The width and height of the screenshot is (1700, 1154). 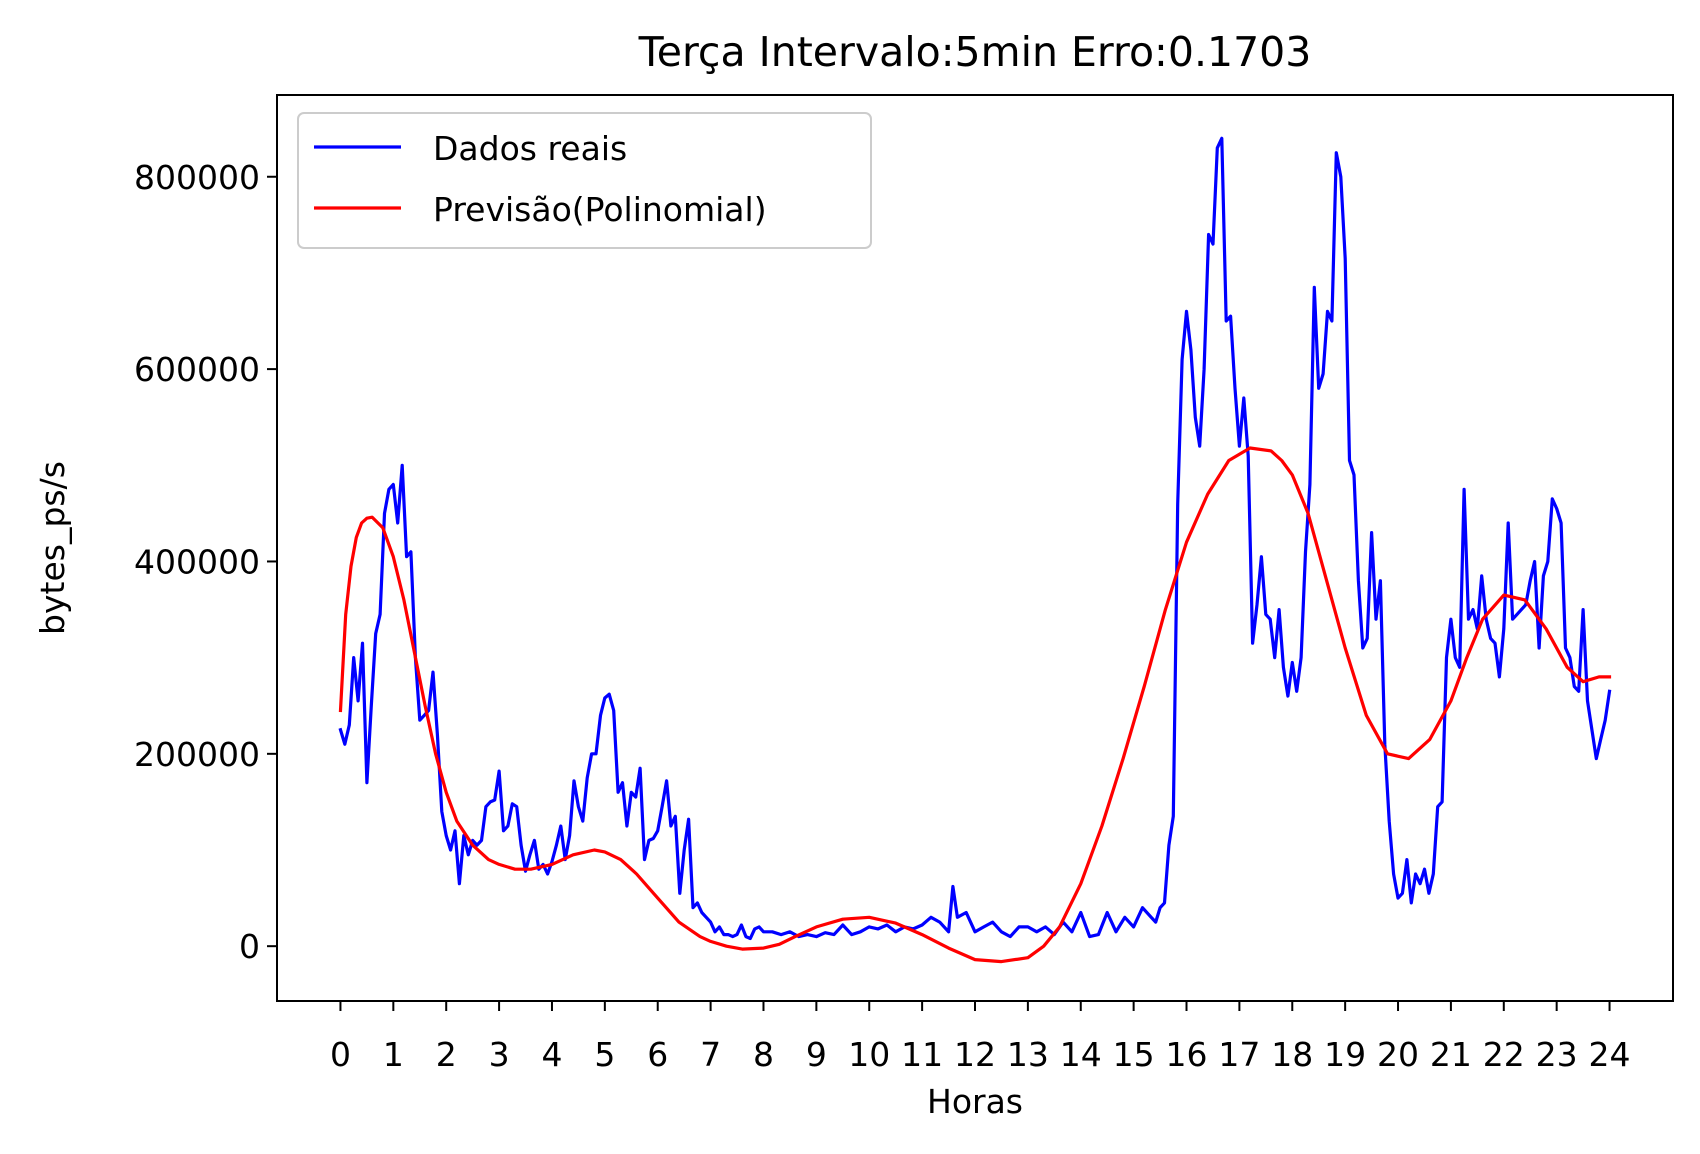 What do you see at coordinates (604, 1054) in the screenshot?
I see `x-tick-label: 5` at bounding box center [604, 1054].